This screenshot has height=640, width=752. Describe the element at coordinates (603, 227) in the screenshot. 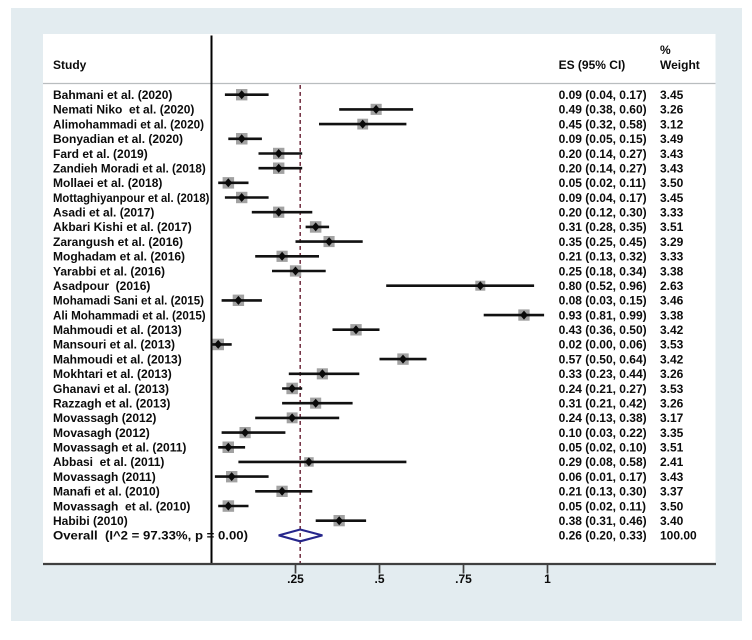

I see `svg-text: 0.31 (0.28, 0.35)` at that location.